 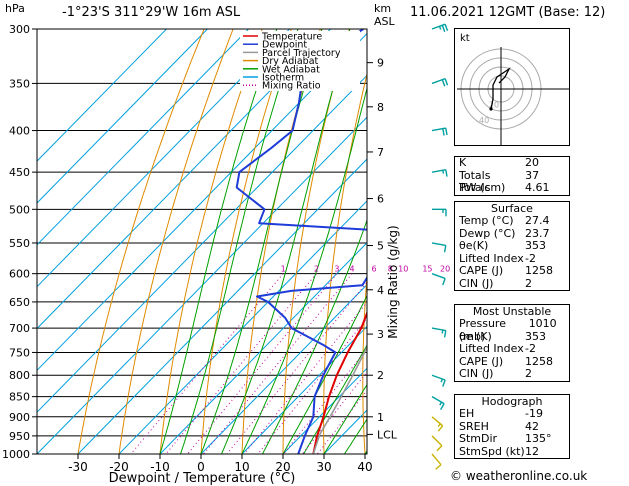 I want to click on temperature-tick-label: 0, so click(x=201, y=467).